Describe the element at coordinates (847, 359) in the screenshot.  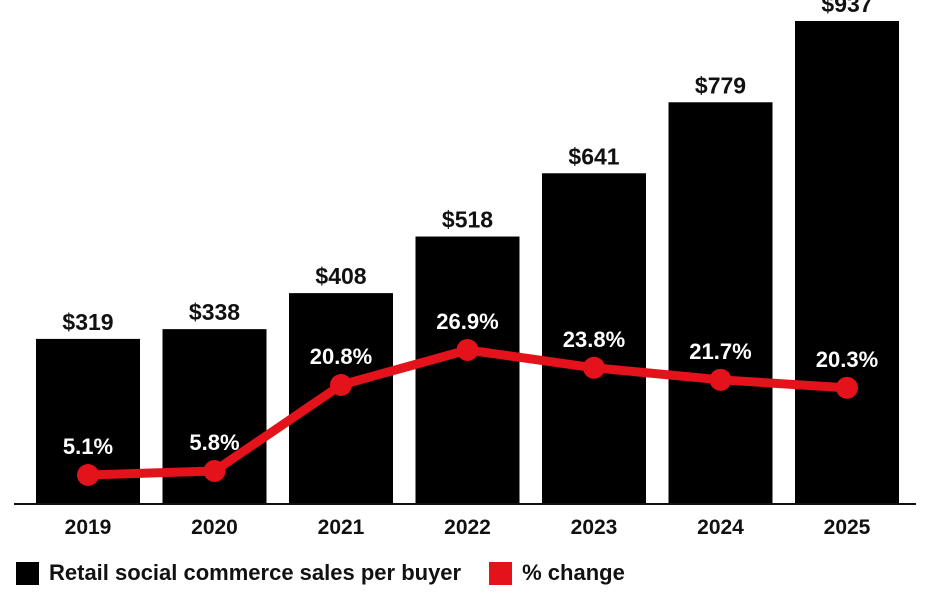
I see `change-value-label-2025: 20.3%` at that location.